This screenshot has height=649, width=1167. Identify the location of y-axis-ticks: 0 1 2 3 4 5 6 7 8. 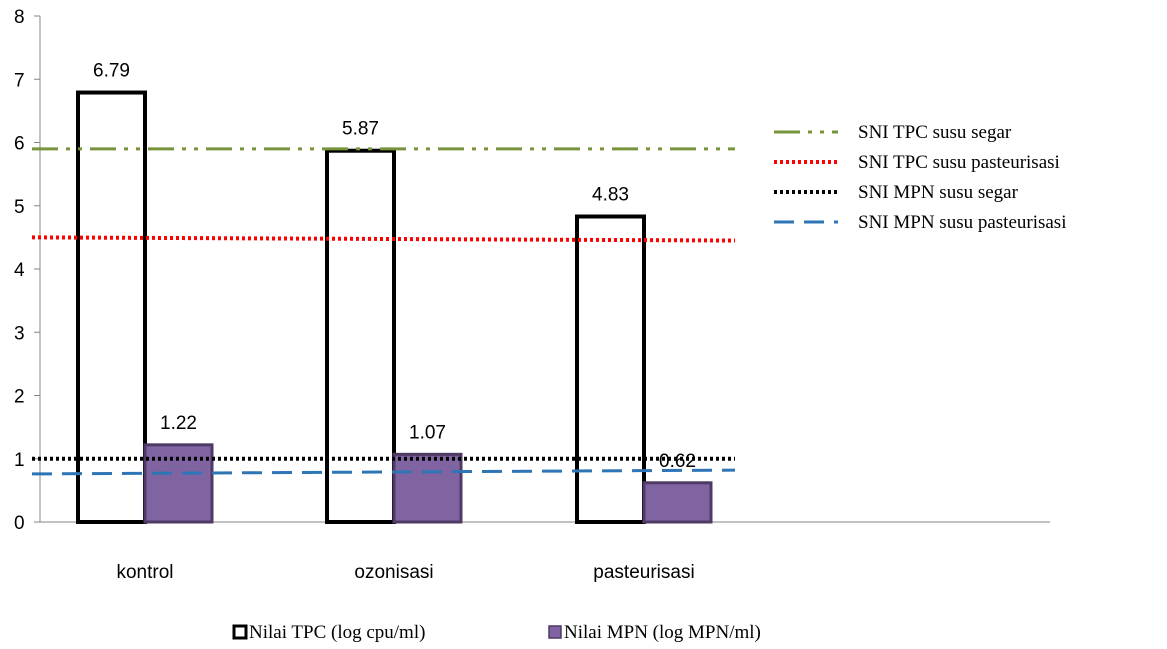
(27, 270).